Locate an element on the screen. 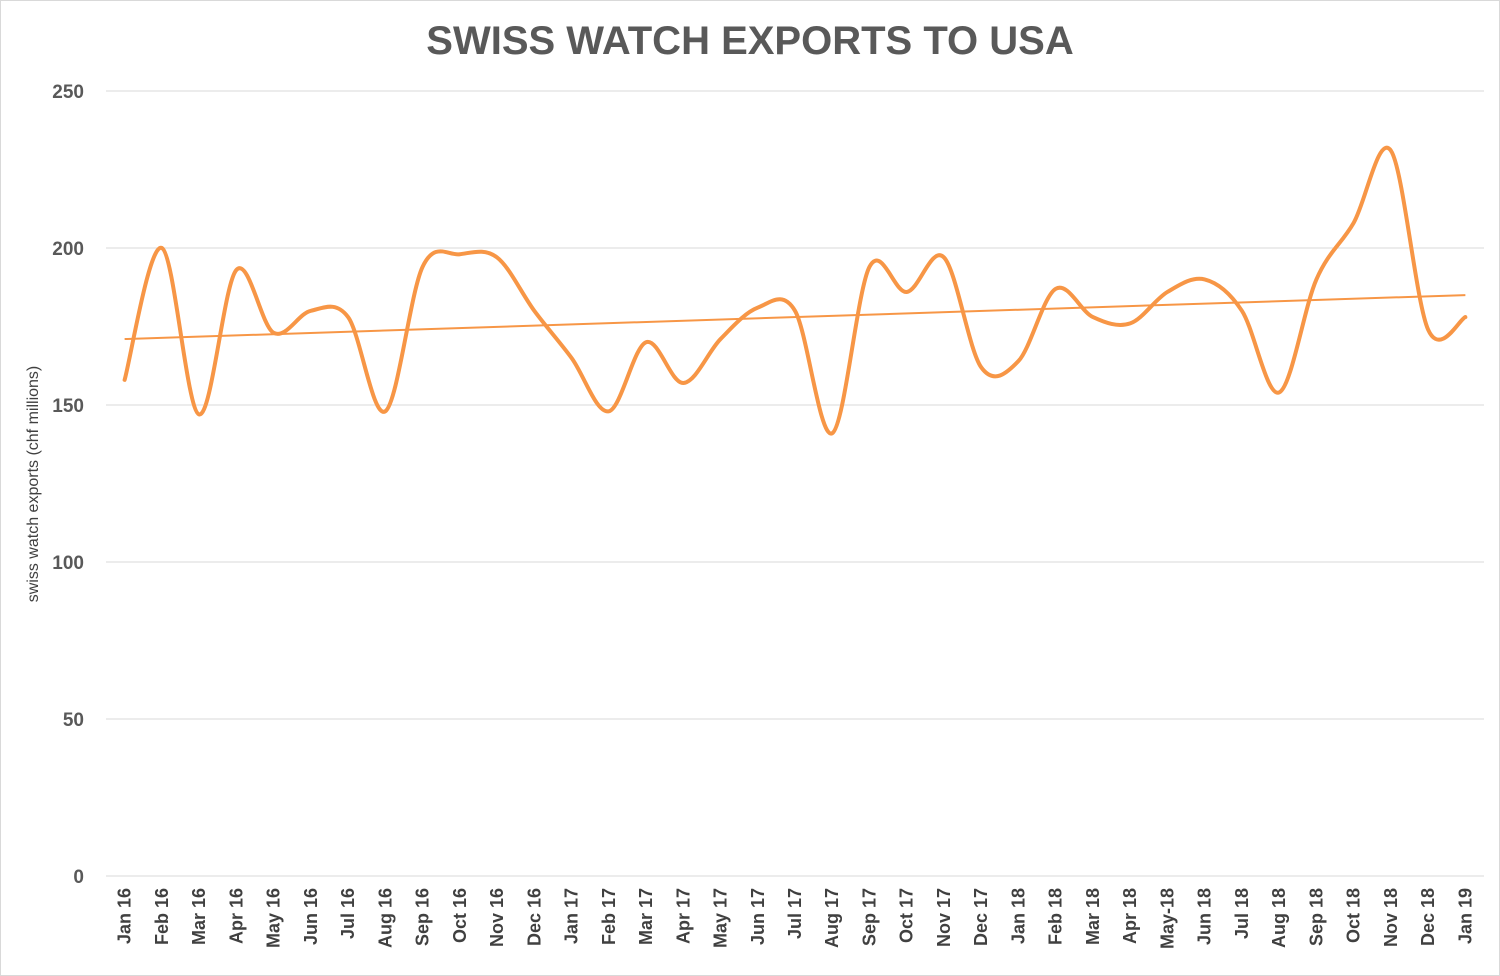  x-tick-label: Sep 18 is located at coordinates (1316, 917).